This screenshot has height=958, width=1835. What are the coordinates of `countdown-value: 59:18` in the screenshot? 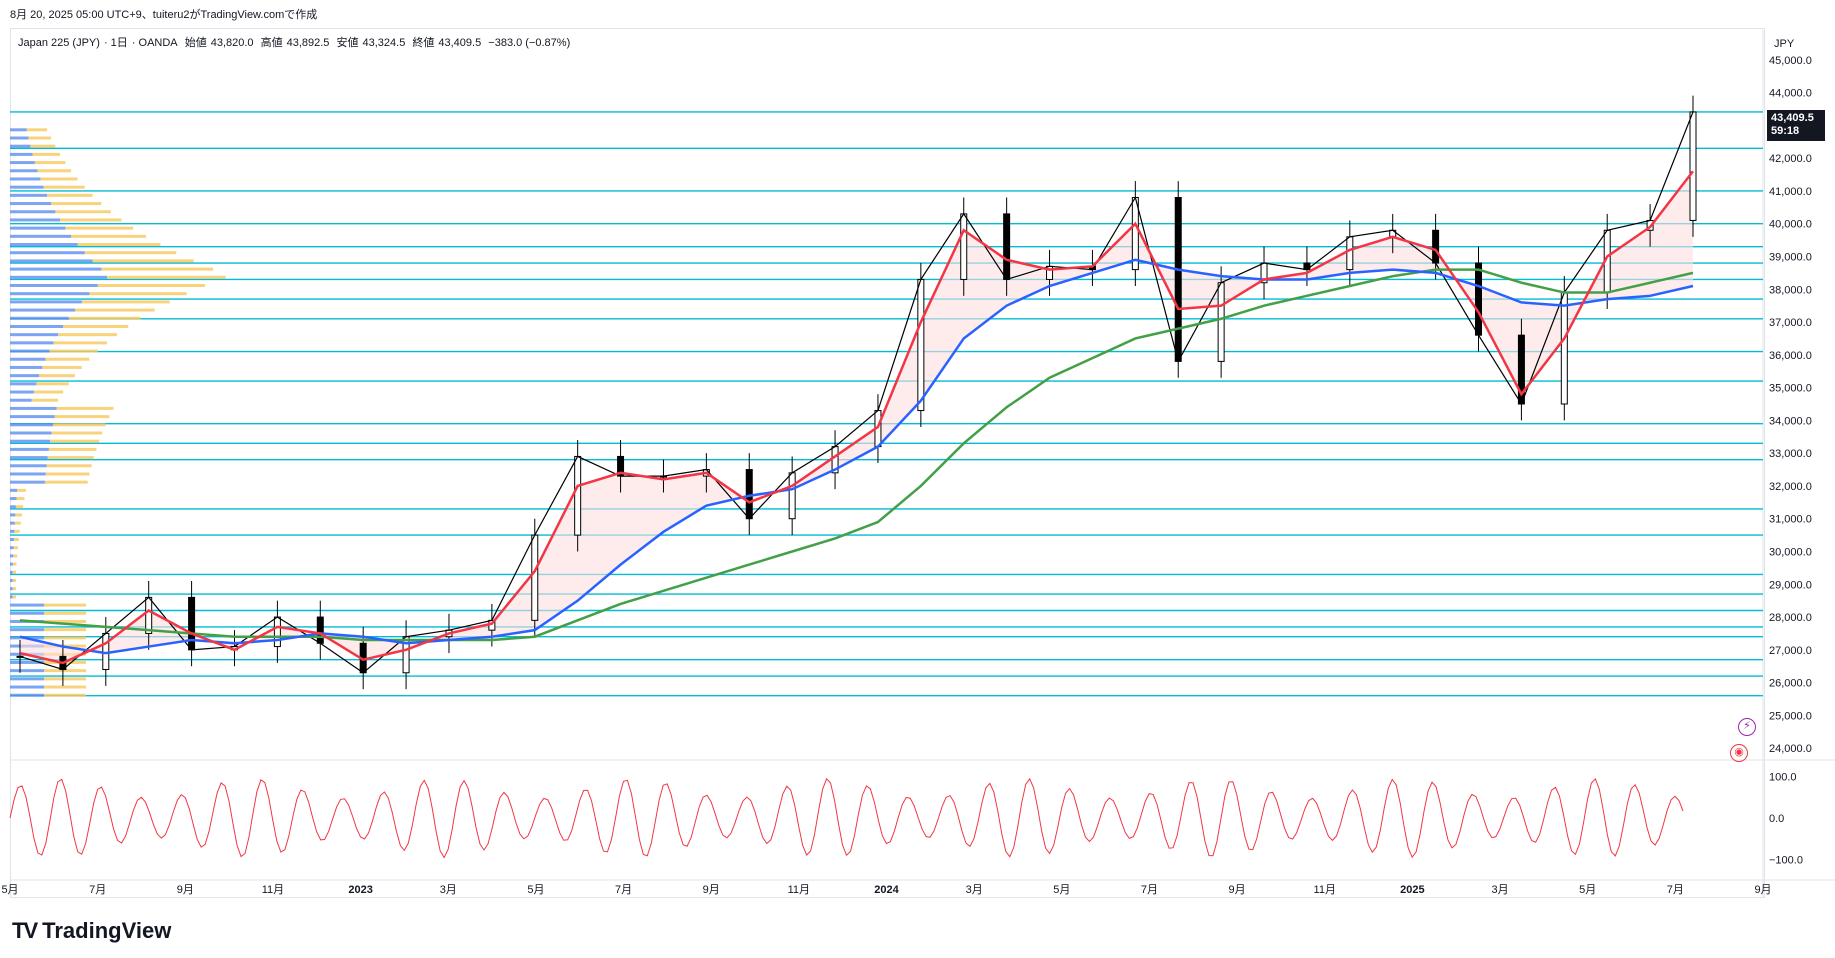 It's located at (1785, 131).